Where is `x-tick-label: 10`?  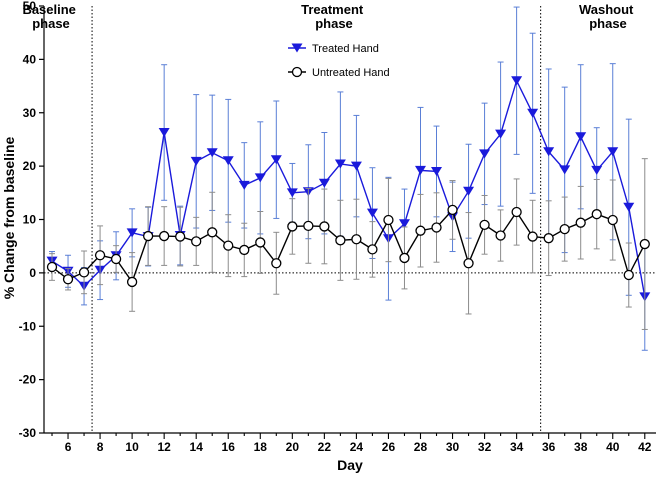 x-tick-label: 10 is located at coordinates (132, 447).